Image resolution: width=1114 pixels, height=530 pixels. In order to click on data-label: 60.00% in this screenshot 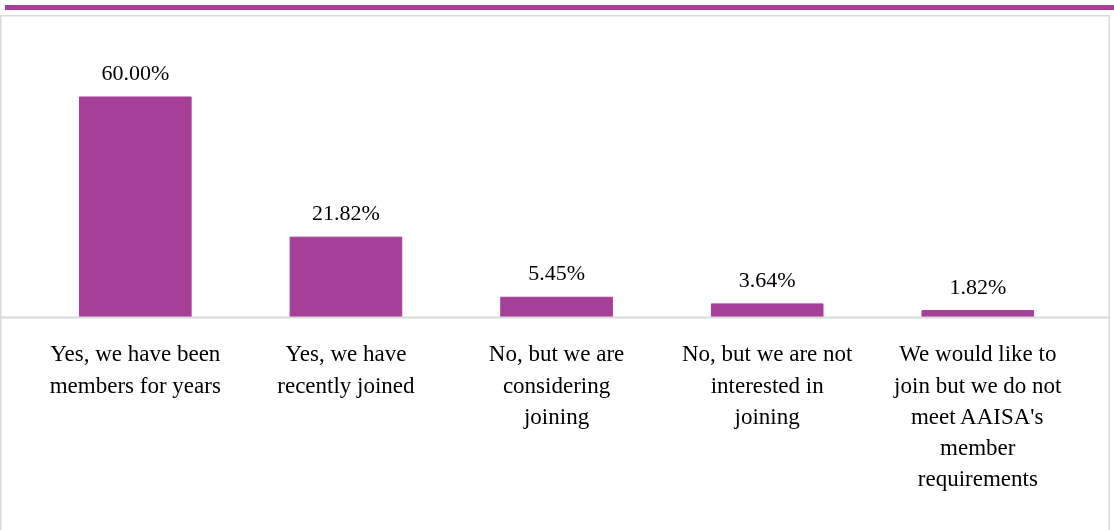, I will do `click(135, 72)`.